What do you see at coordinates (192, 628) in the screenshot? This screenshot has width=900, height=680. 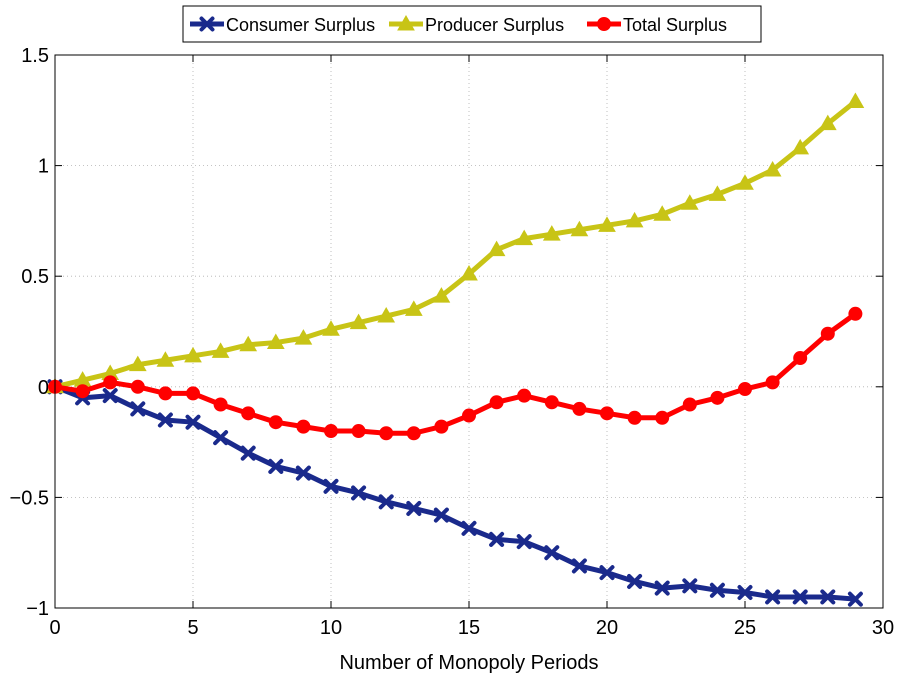 I see `x-tick-label: 5` at bounding box center [192, 628].